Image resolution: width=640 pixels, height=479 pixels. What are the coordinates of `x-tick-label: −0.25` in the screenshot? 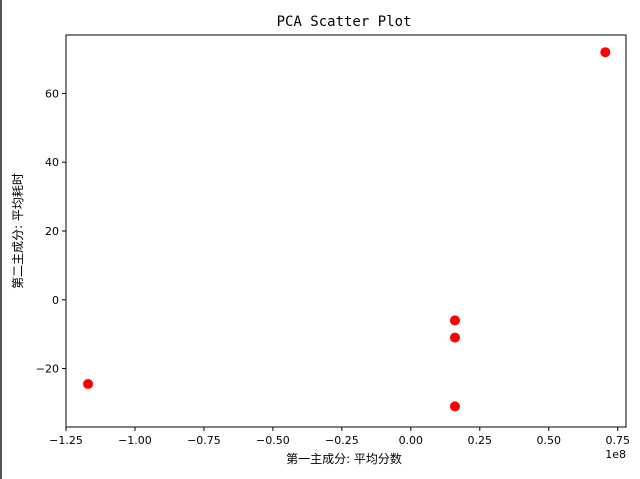 It's located at (342, 440).